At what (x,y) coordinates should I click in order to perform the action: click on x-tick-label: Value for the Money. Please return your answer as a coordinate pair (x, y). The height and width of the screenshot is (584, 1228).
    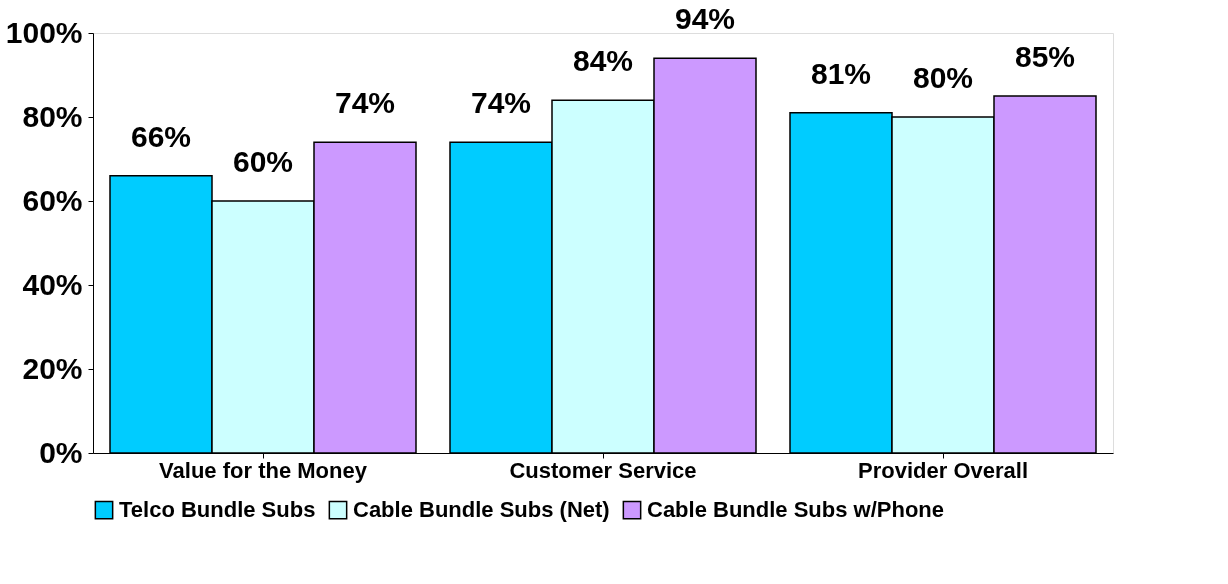
    Looking at the image, I should click on (263, 470).